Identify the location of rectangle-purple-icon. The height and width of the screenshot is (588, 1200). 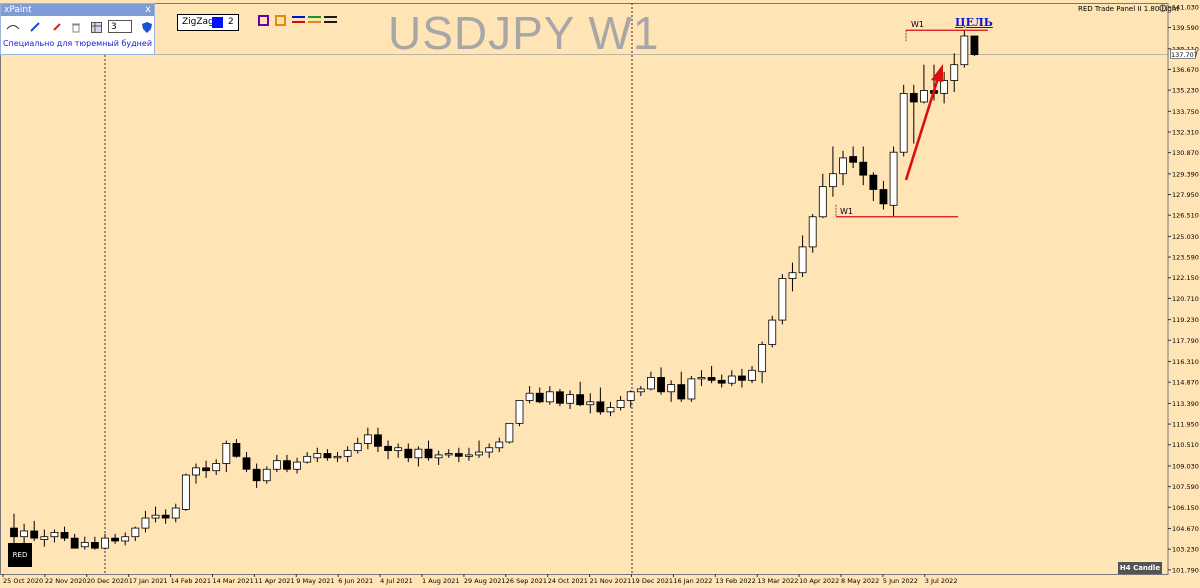
(263, 20).